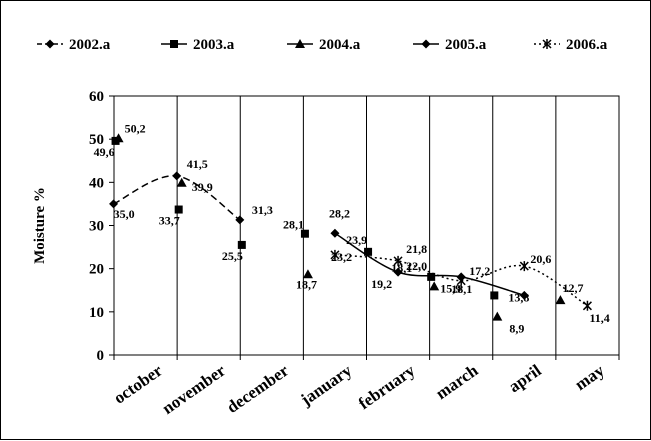 Image resolution: width=651 pixels, height=441 pixels. What do you see at coordinates (96, 140) in the screenshot?
I see `y-tick-label: 50` at bounding box center [96, 140].